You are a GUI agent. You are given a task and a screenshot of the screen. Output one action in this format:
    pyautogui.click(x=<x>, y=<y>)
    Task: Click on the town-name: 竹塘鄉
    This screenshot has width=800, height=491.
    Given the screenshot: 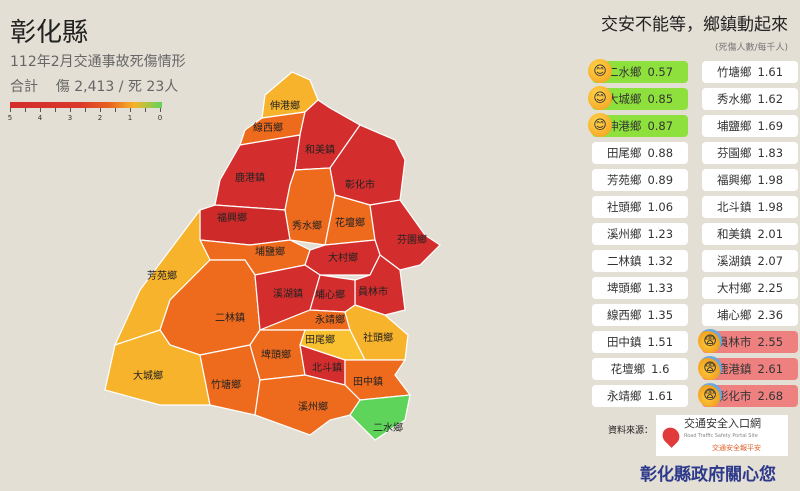 What is the action you would take?
    pyautogui.click(x=734, y=72)
    